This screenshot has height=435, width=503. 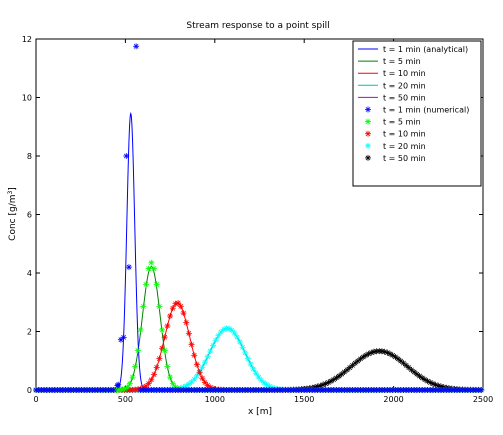 I want to click on legend-box, so click(x=417, y=113).